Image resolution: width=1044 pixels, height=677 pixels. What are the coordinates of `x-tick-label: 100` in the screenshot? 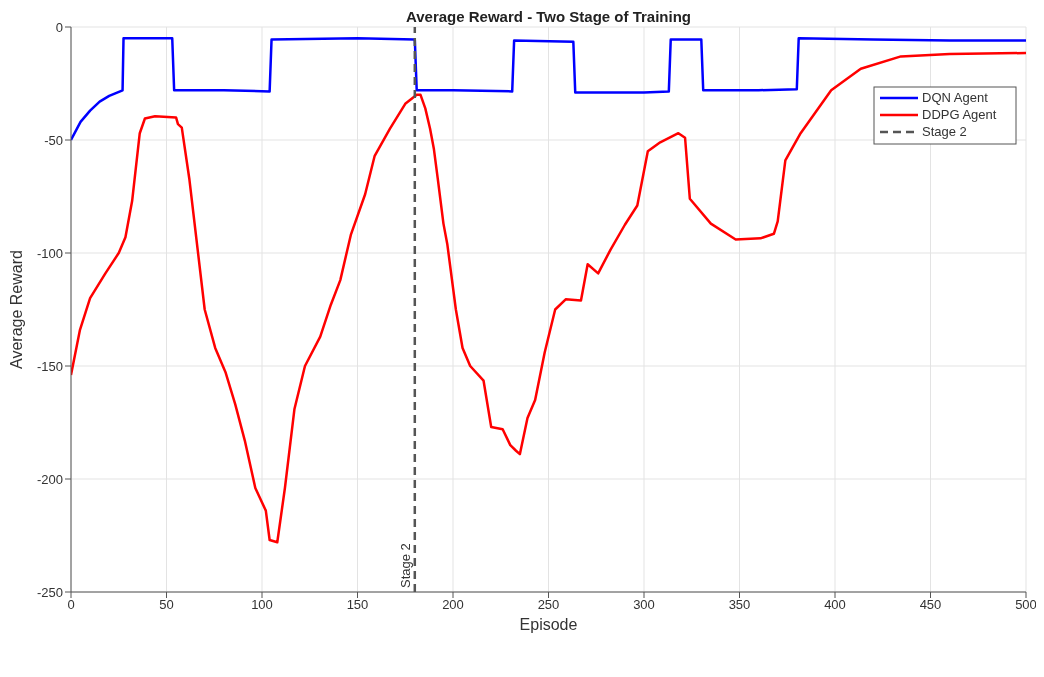 It's located at (262, 605).